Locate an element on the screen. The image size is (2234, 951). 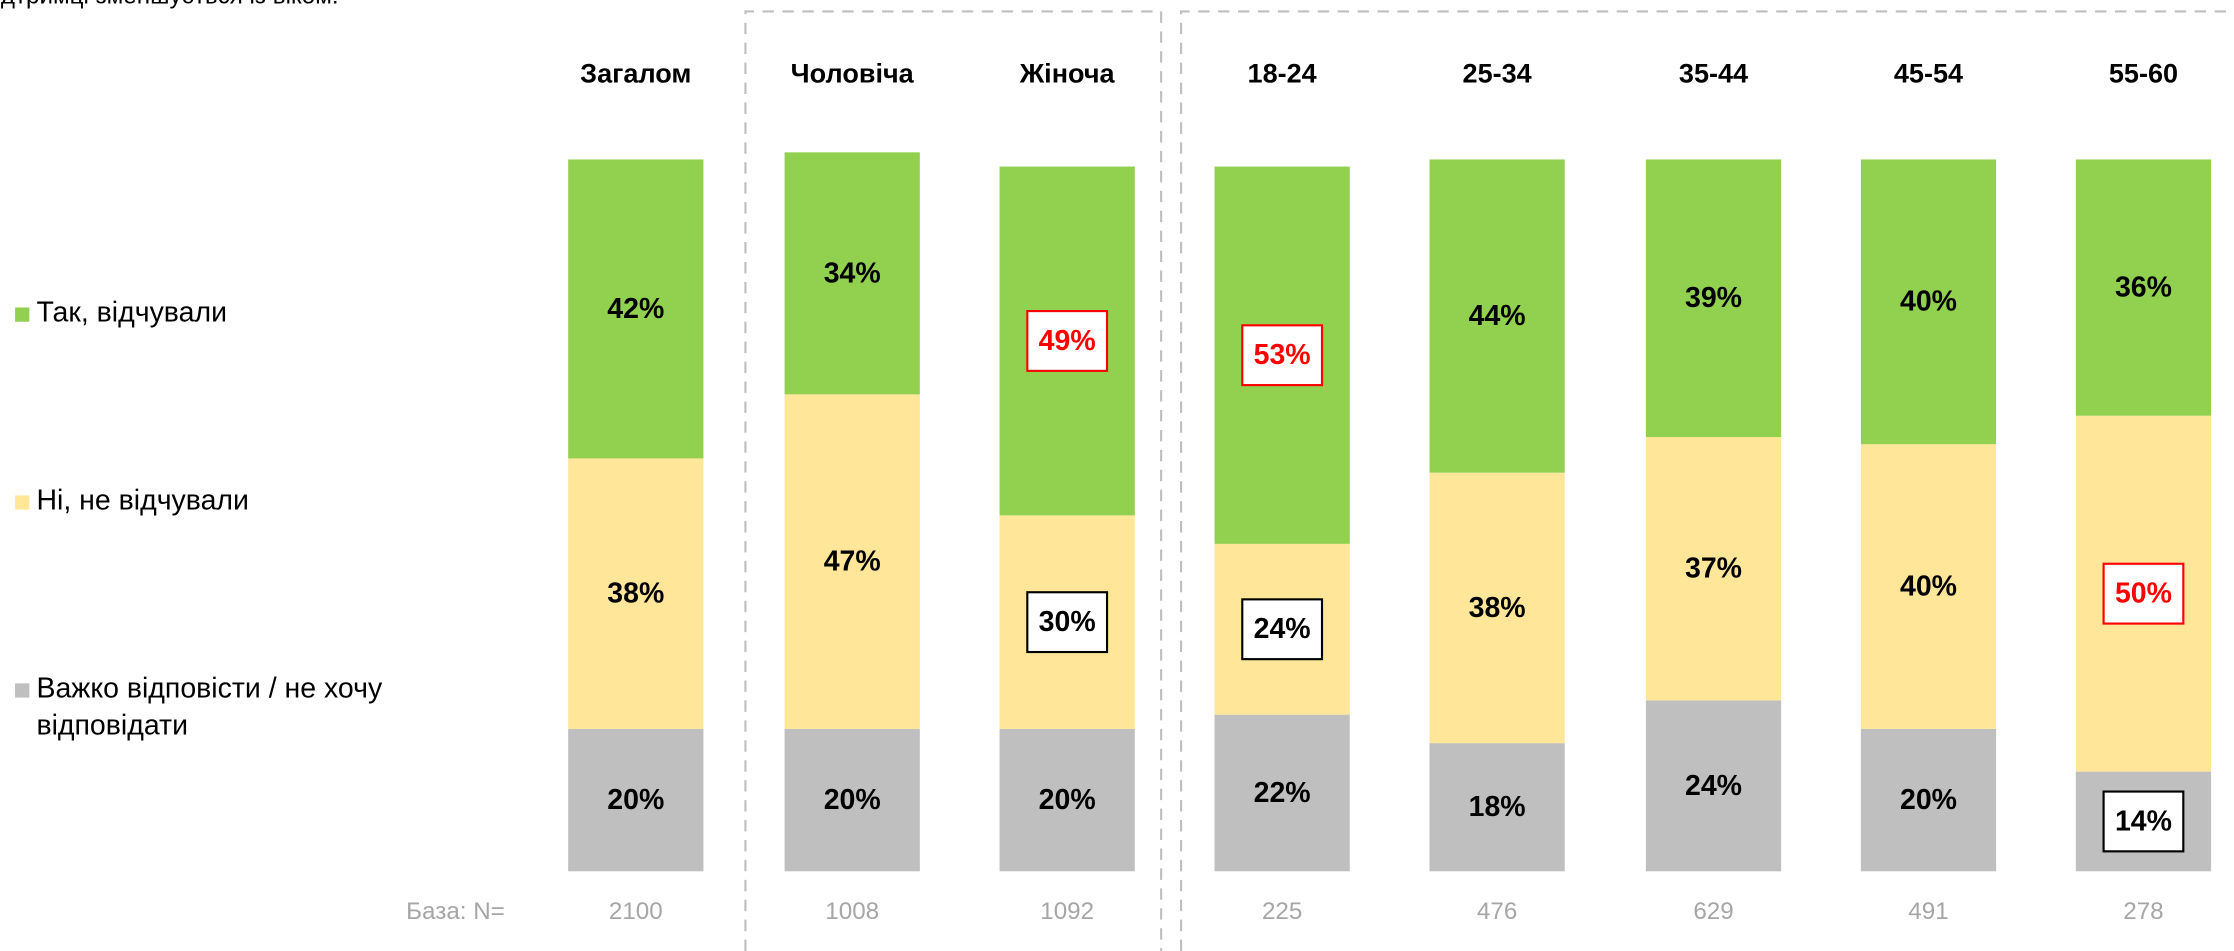
value-label: 18% is located at coordinates (1497, 807).